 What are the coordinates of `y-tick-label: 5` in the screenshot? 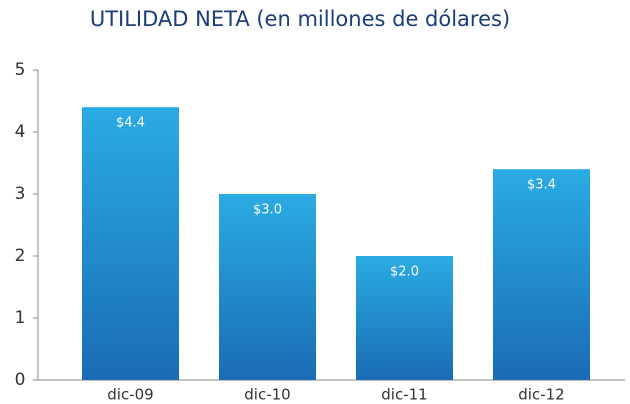 It's located at (20, 70).